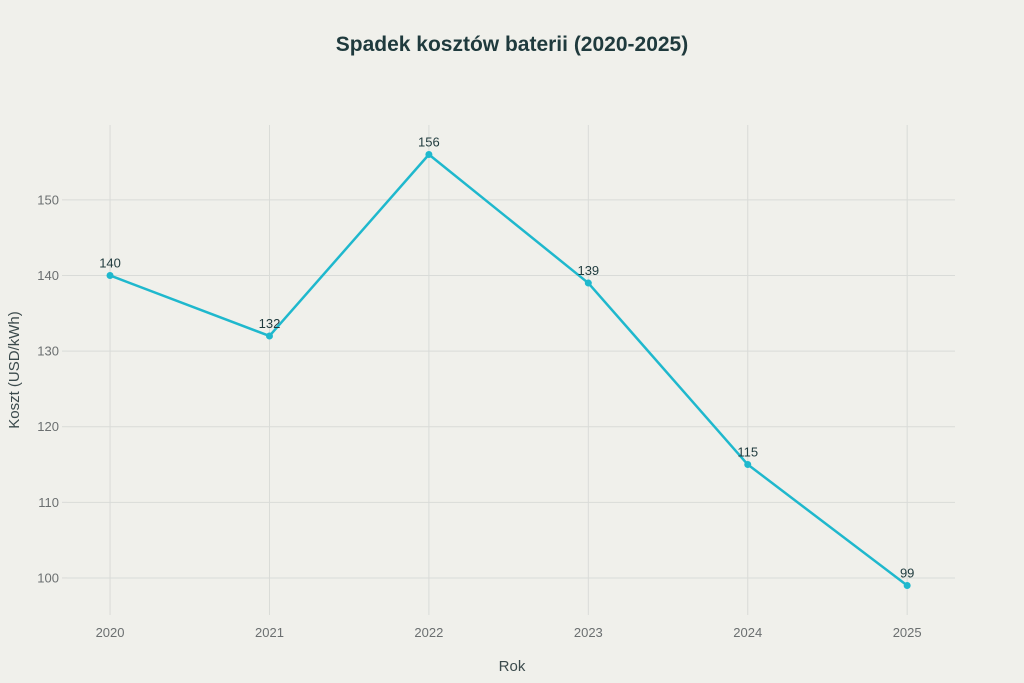 Image resolution: width=1024 pixels, height=683 pixels. Describe the element at coordinates (747, 452) in the screenshot. I see `data-label: 115` at that location.